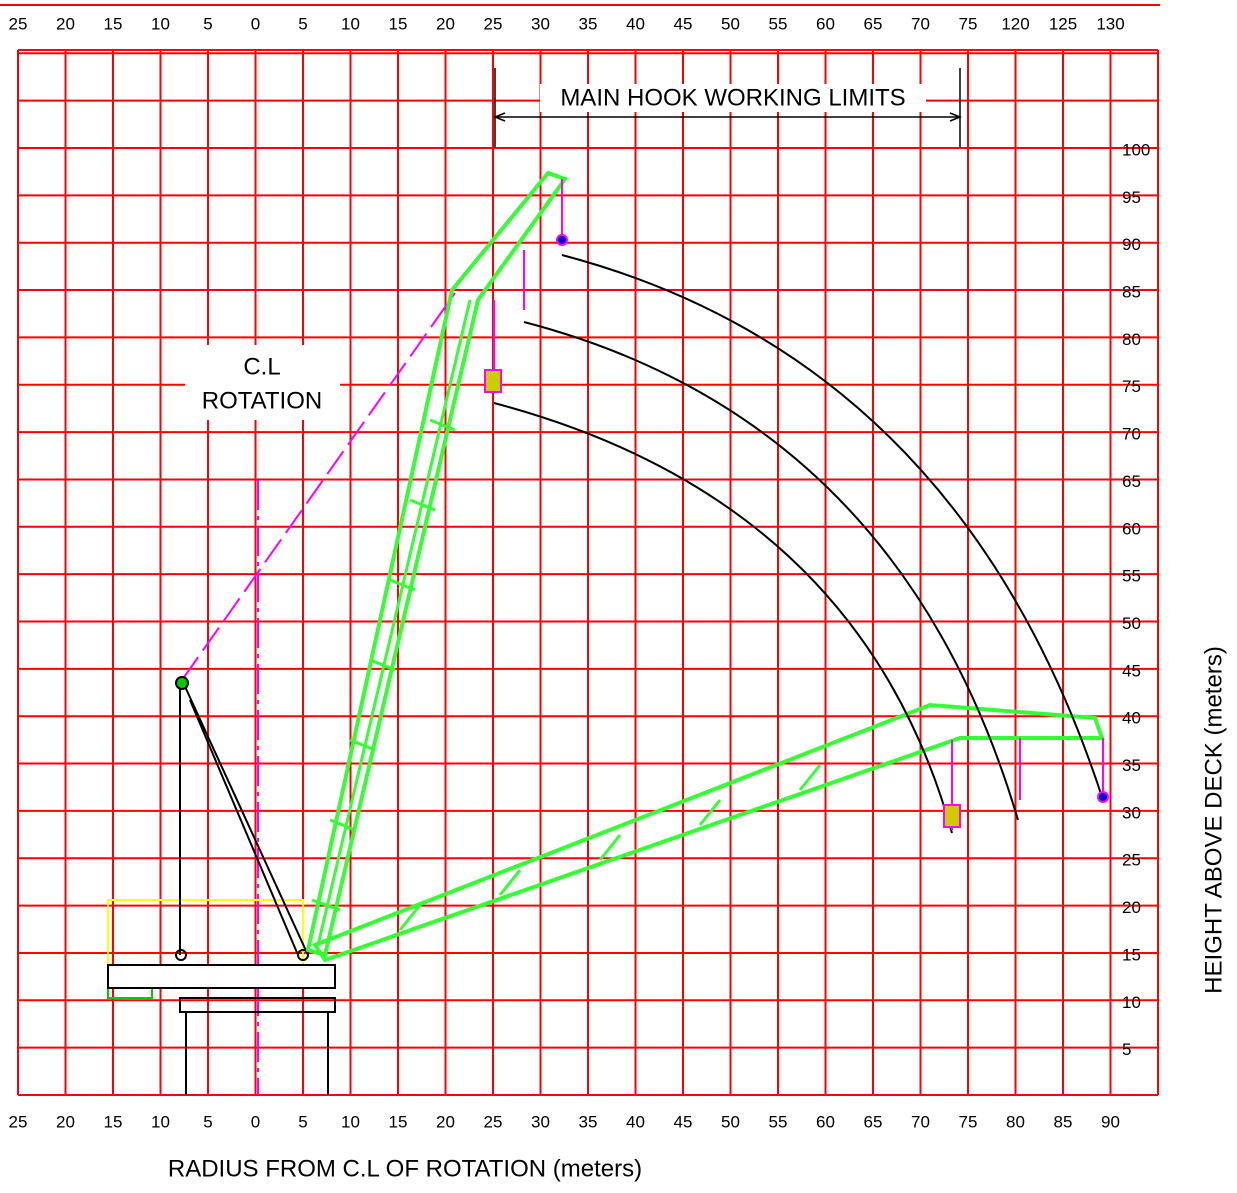 Image resolution: width=1237 pixels, height=1193 pixels. I want to click on right-scale-label: 80, so click(1131, 339).